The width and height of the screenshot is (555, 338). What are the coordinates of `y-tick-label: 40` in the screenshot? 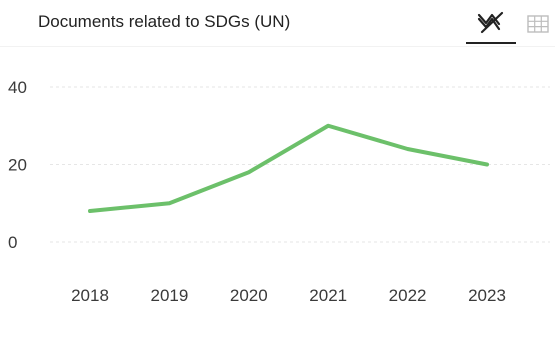 It's located at (17, 87).